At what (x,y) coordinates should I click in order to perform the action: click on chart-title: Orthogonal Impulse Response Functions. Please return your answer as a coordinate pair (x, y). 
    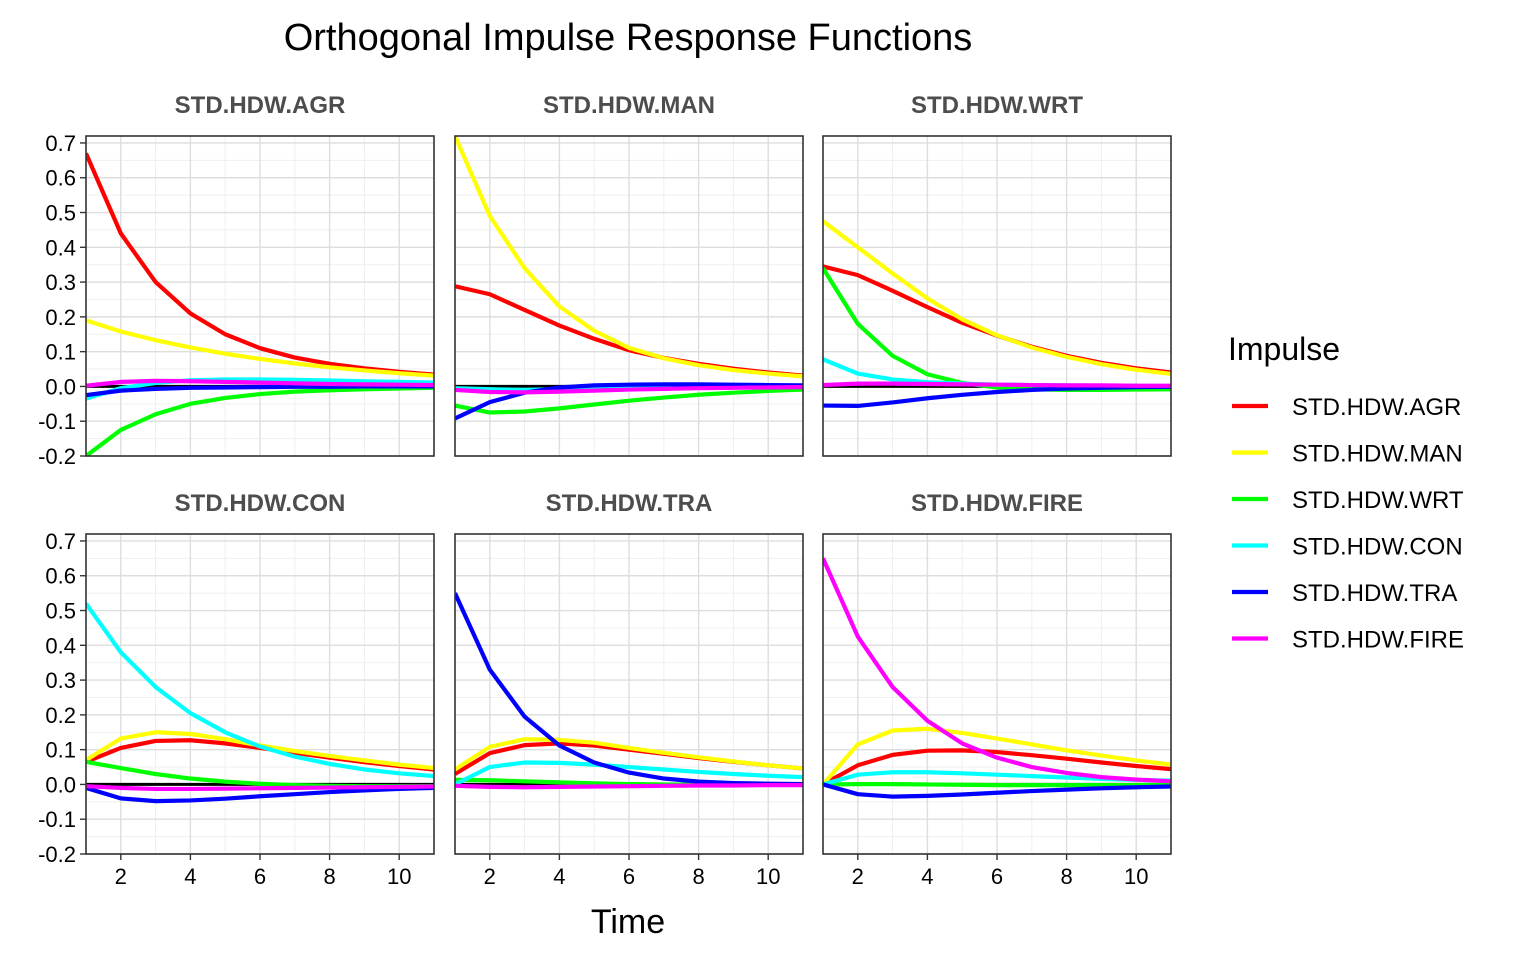
    Looking at the image, I should click on (628, 38).